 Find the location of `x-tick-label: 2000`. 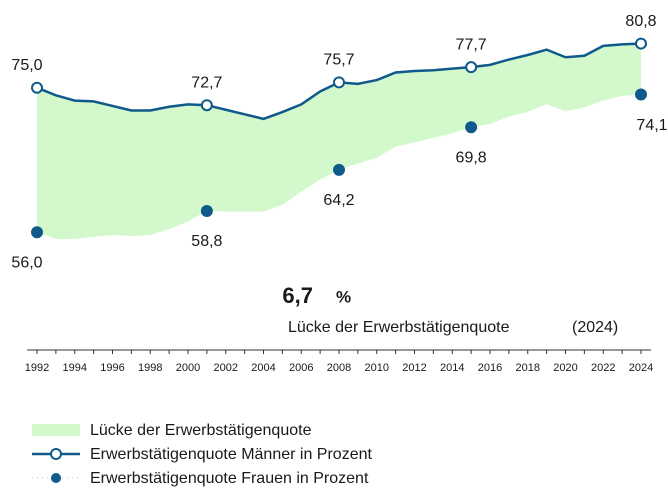

x-tick-label: 2000 is located at coordinates (188, 368).